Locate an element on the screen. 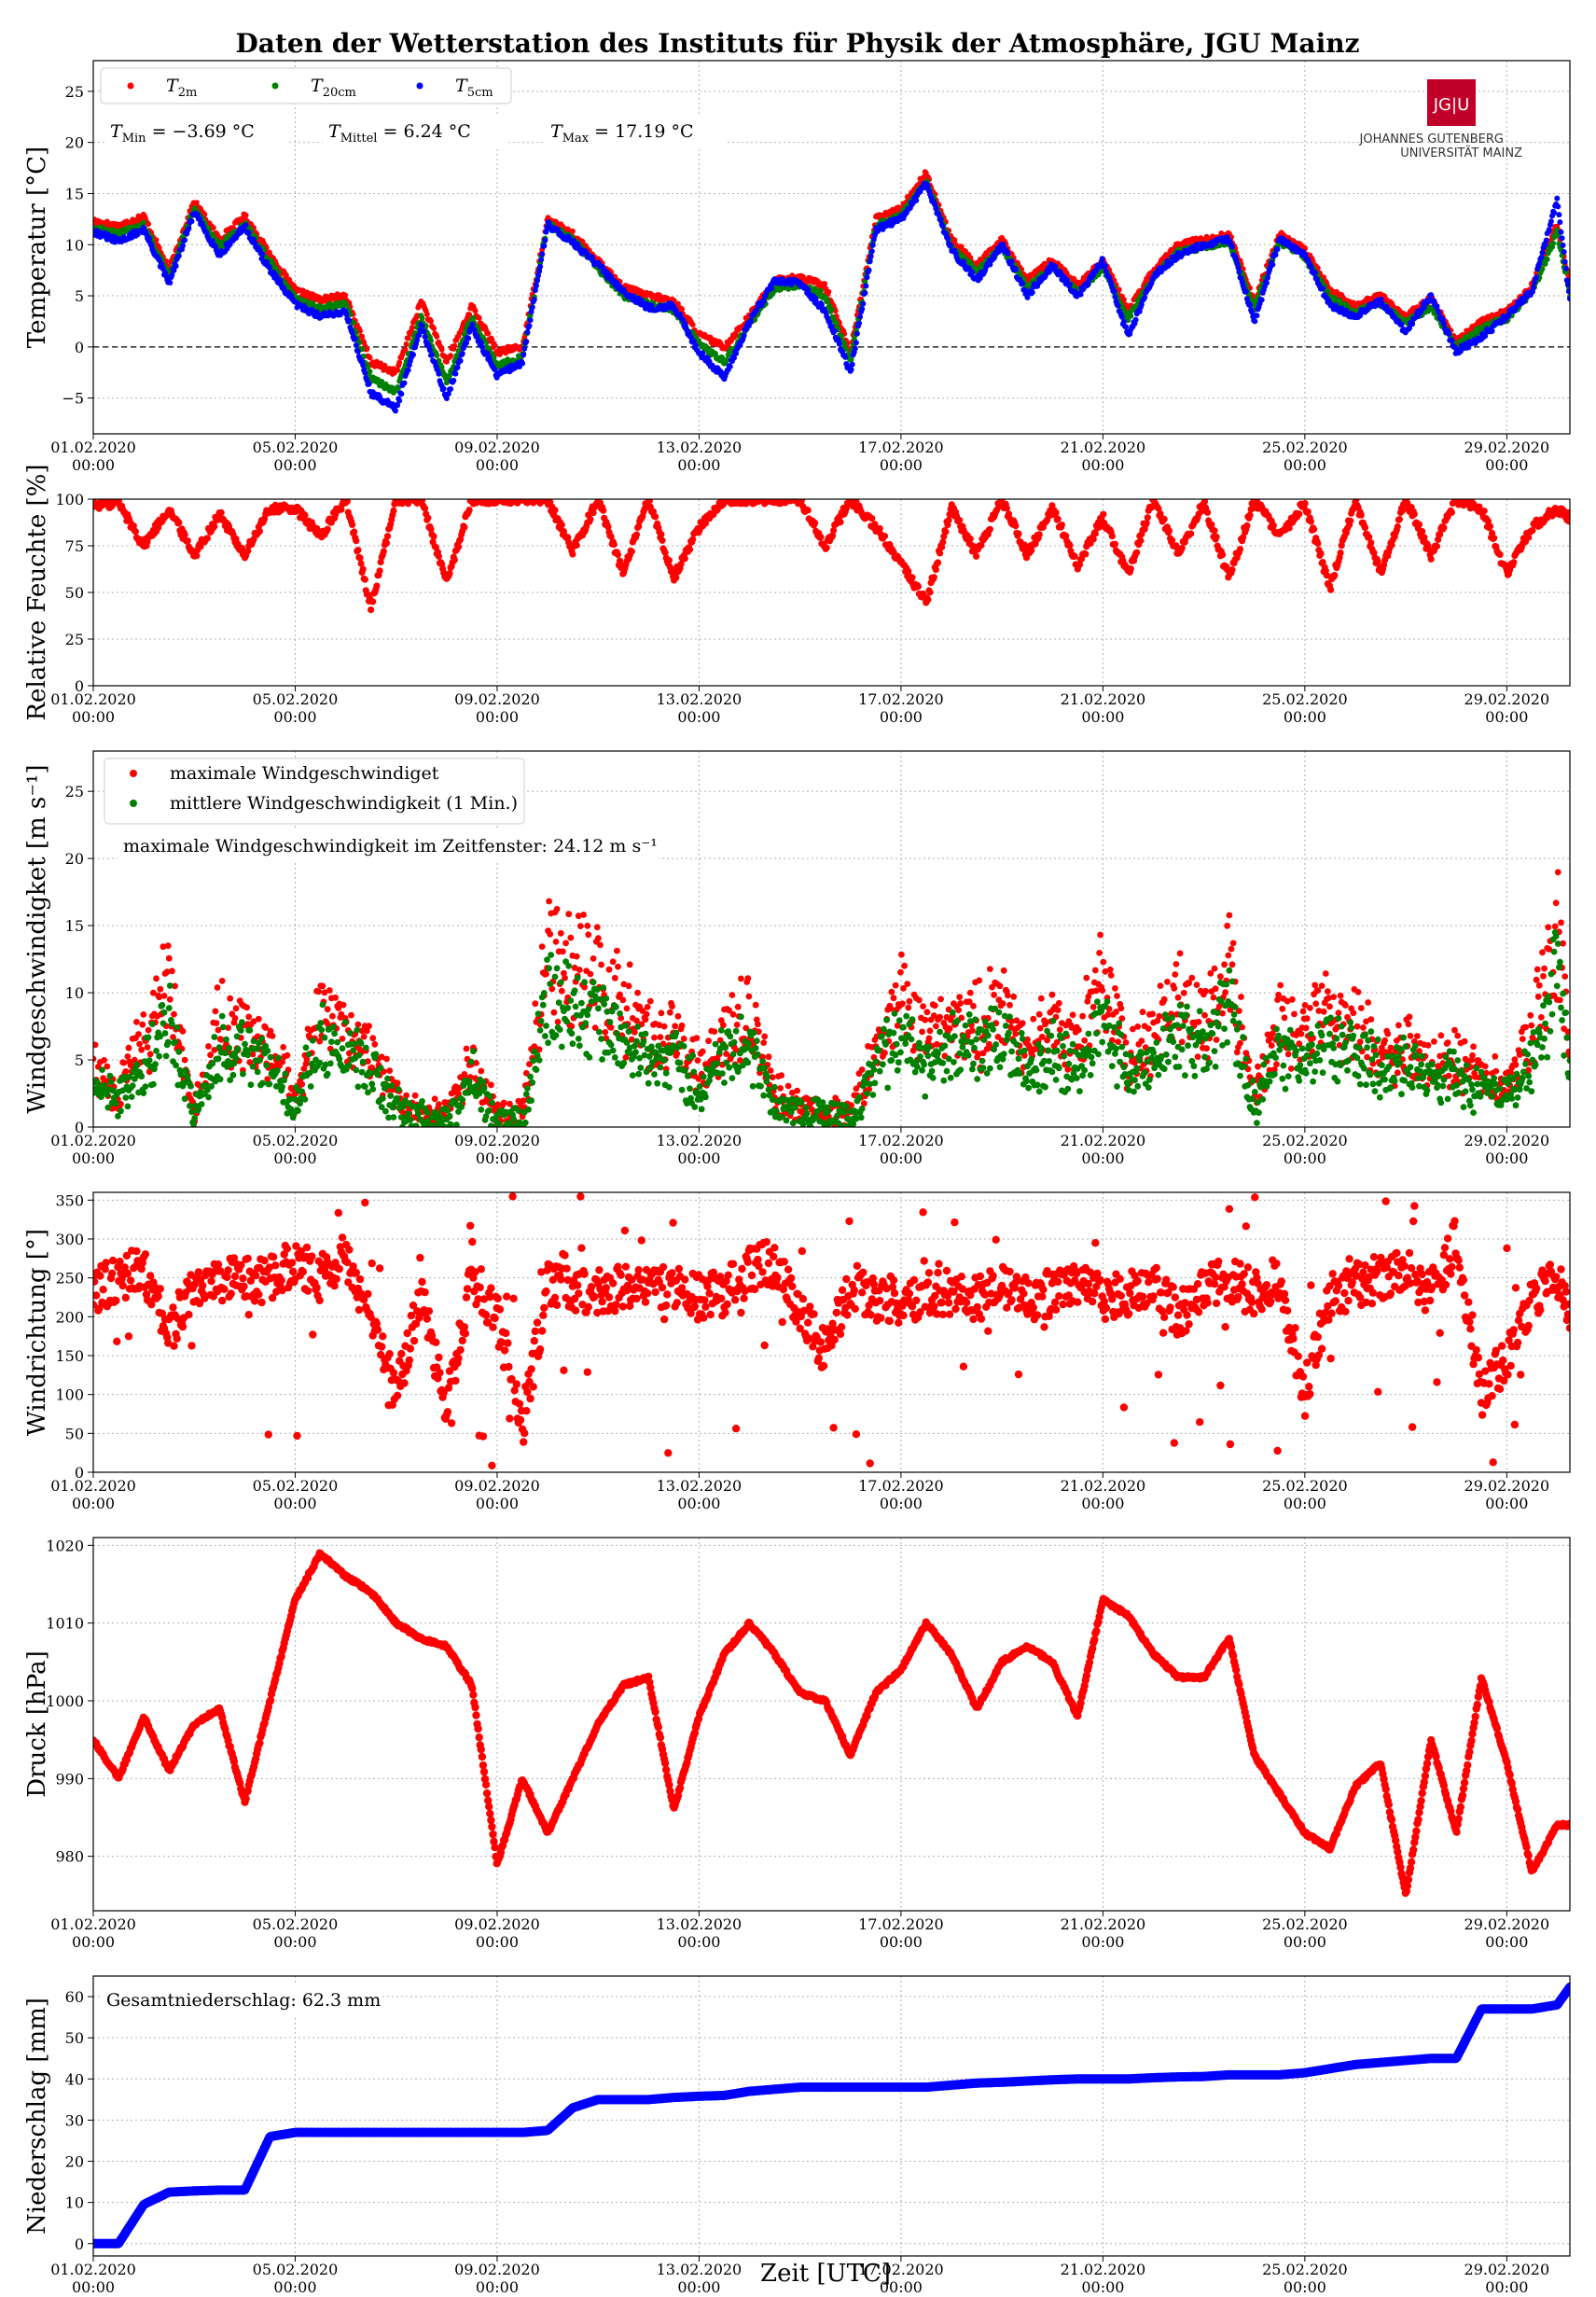  y-tick-label: 50 is located at coordinates (74, 593).